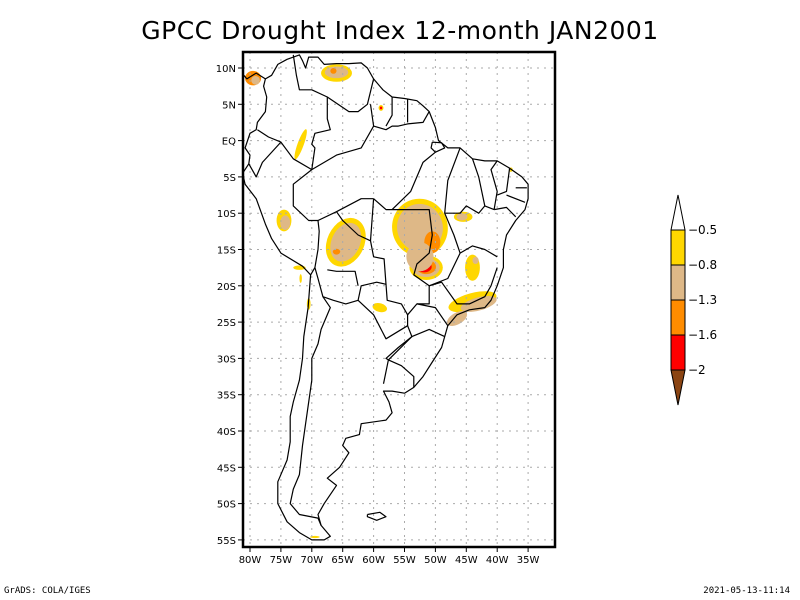 The height and width of the screenshot is (600, 800). I want to click on colorbar-label: −0.5, so click(702, 230).